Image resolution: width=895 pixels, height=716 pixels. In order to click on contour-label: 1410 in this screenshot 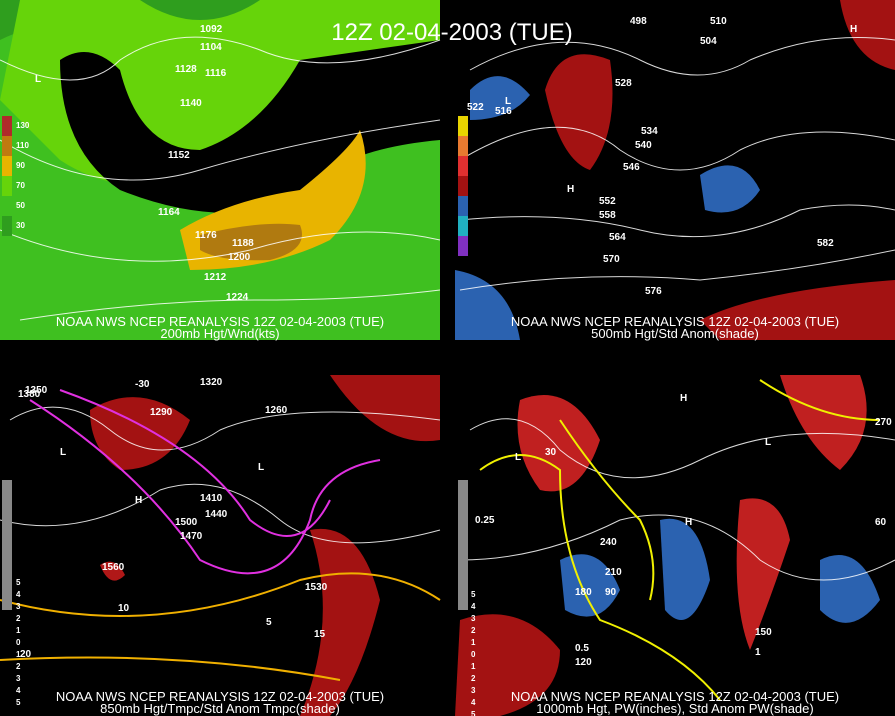, I will do `click(211, 498)`.